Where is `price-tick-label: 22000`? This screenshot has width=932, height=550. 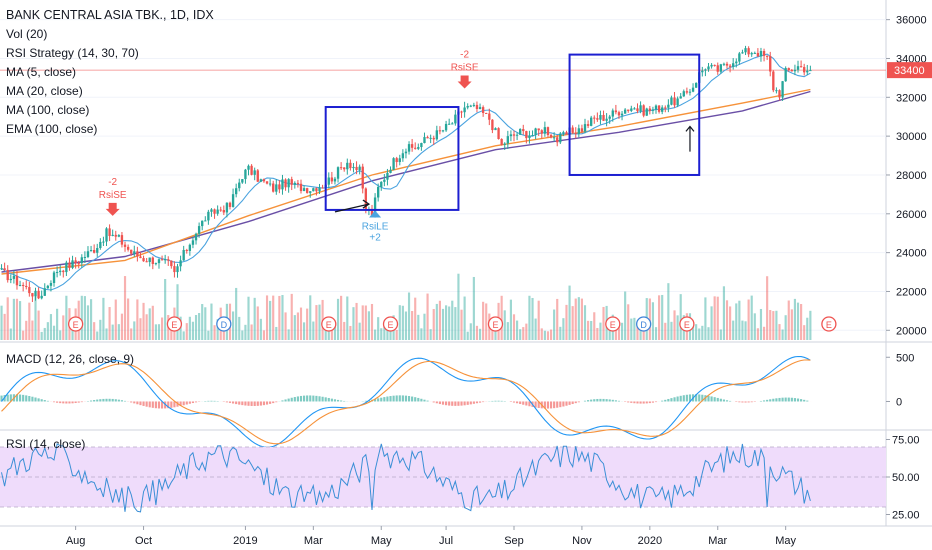 price-tick-label: 22000 is located at coordinates (911, 292).